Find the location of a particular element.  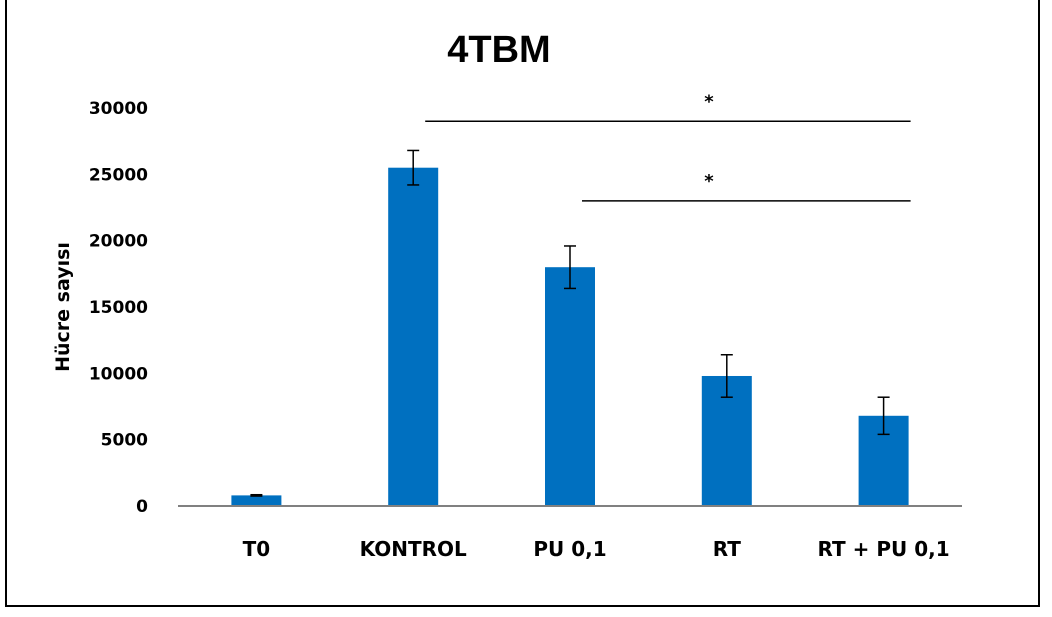

x-tick-labels: T0 KONTROL PU 0,1 RT RT + PU 0,1 is located at coordinates (596, 549).